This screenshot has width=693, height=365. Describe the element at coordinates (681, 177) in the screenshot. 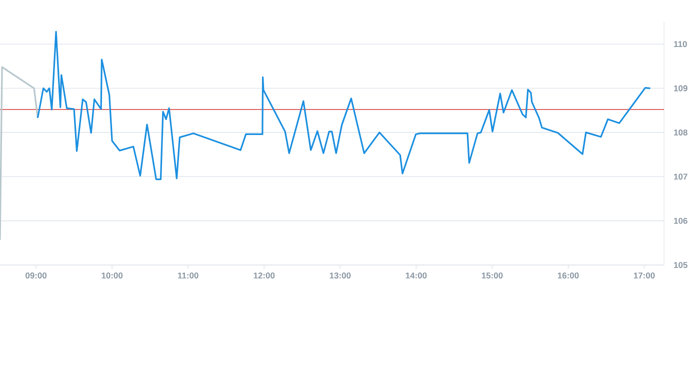

I see `y-tick-label: 107` at that location.